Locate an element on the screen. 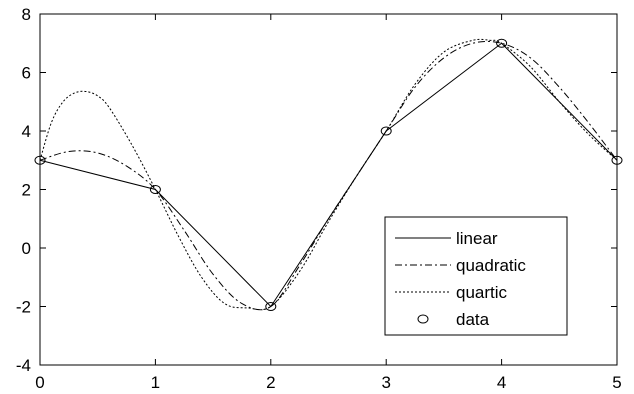 Image resolution: width=634 pixels, height=394 pixels. x-tick-label: 5 is located at coordinates (616, 382).